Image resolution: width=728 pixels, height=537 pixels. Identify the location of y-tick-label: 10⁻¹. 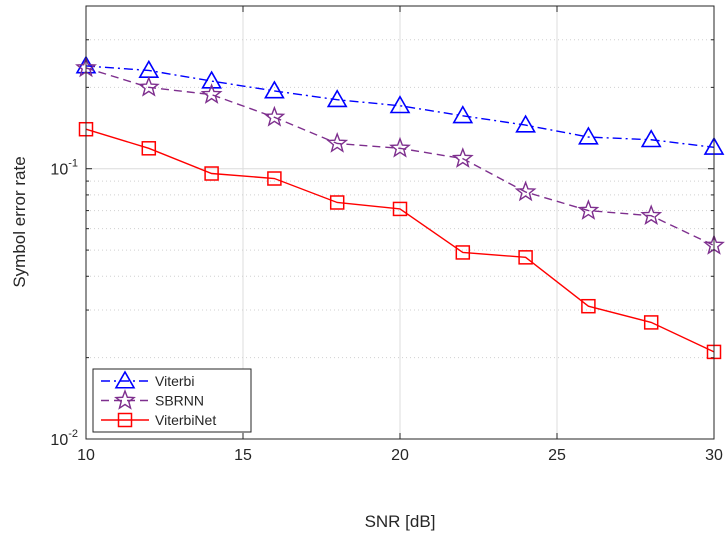
(64, 168).